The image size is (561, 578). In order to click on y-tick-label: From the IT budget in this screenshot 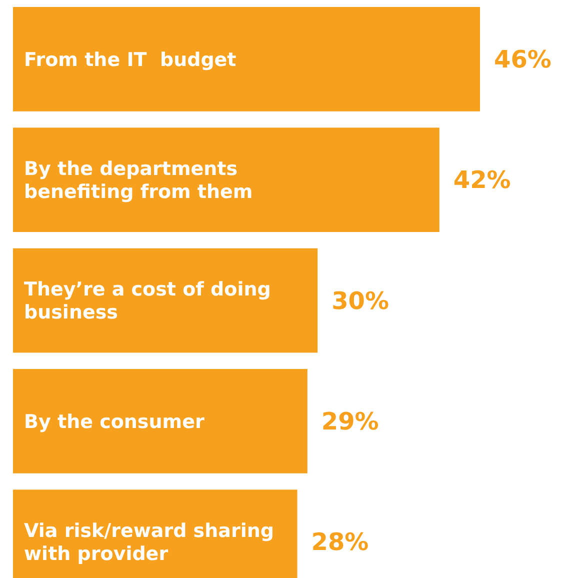, I will do `click(130, 59)`.